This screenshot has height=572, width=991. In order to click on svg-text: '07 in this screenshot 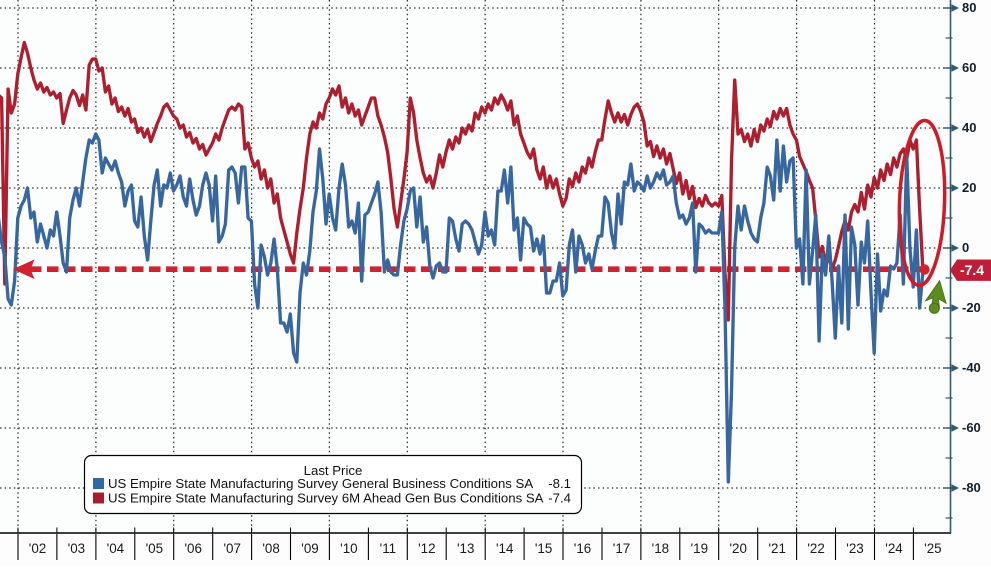, I will do `click(231, 548)`.